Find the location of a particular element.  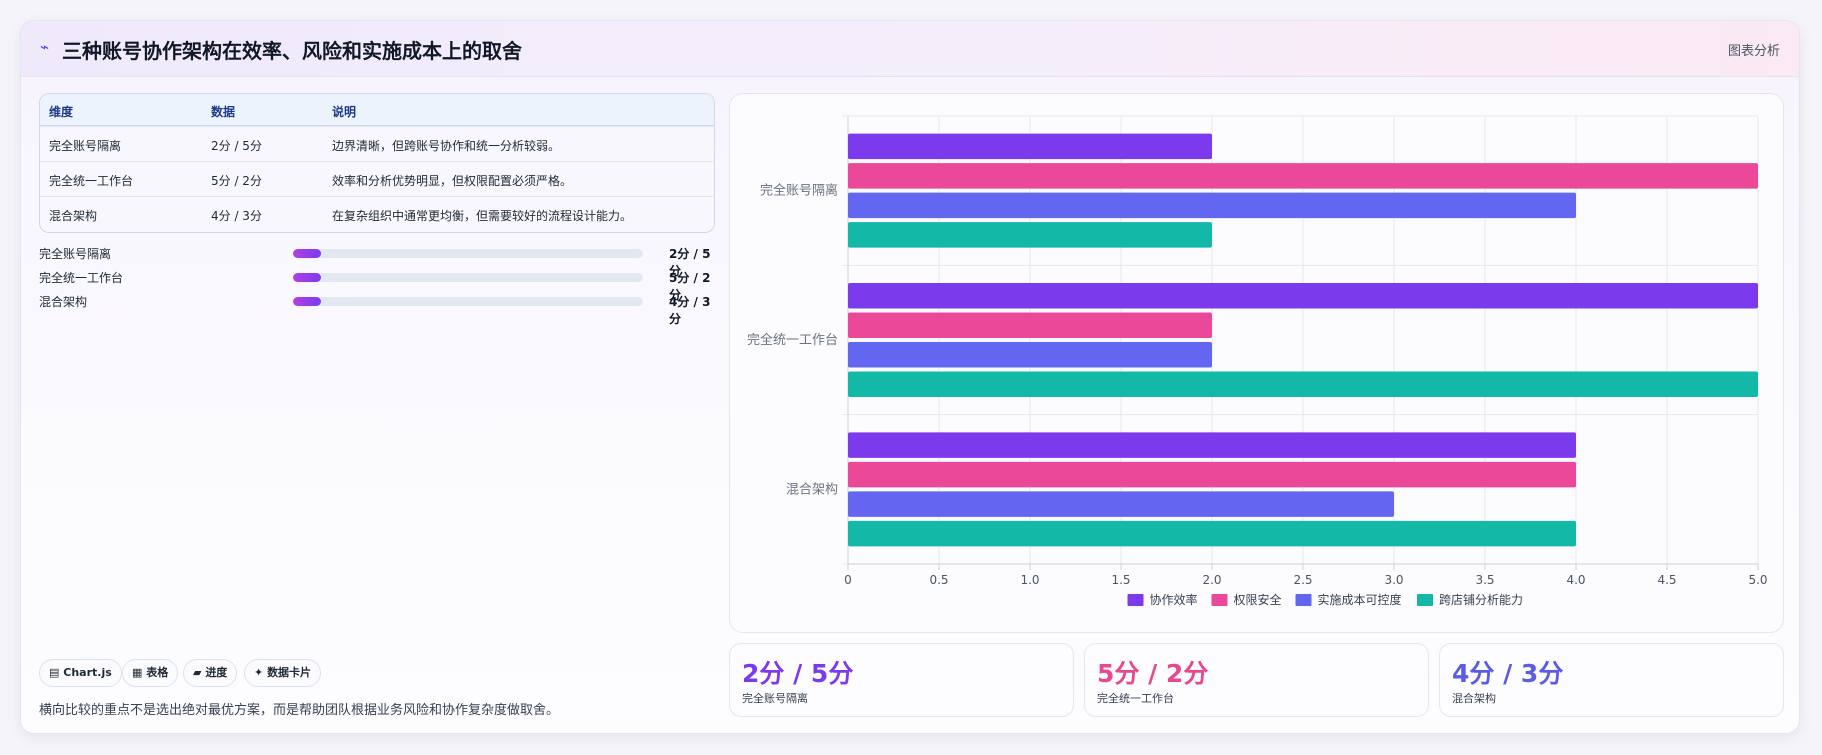

progress-label: 完全账号隔离 is located at coordinates (75, 254).